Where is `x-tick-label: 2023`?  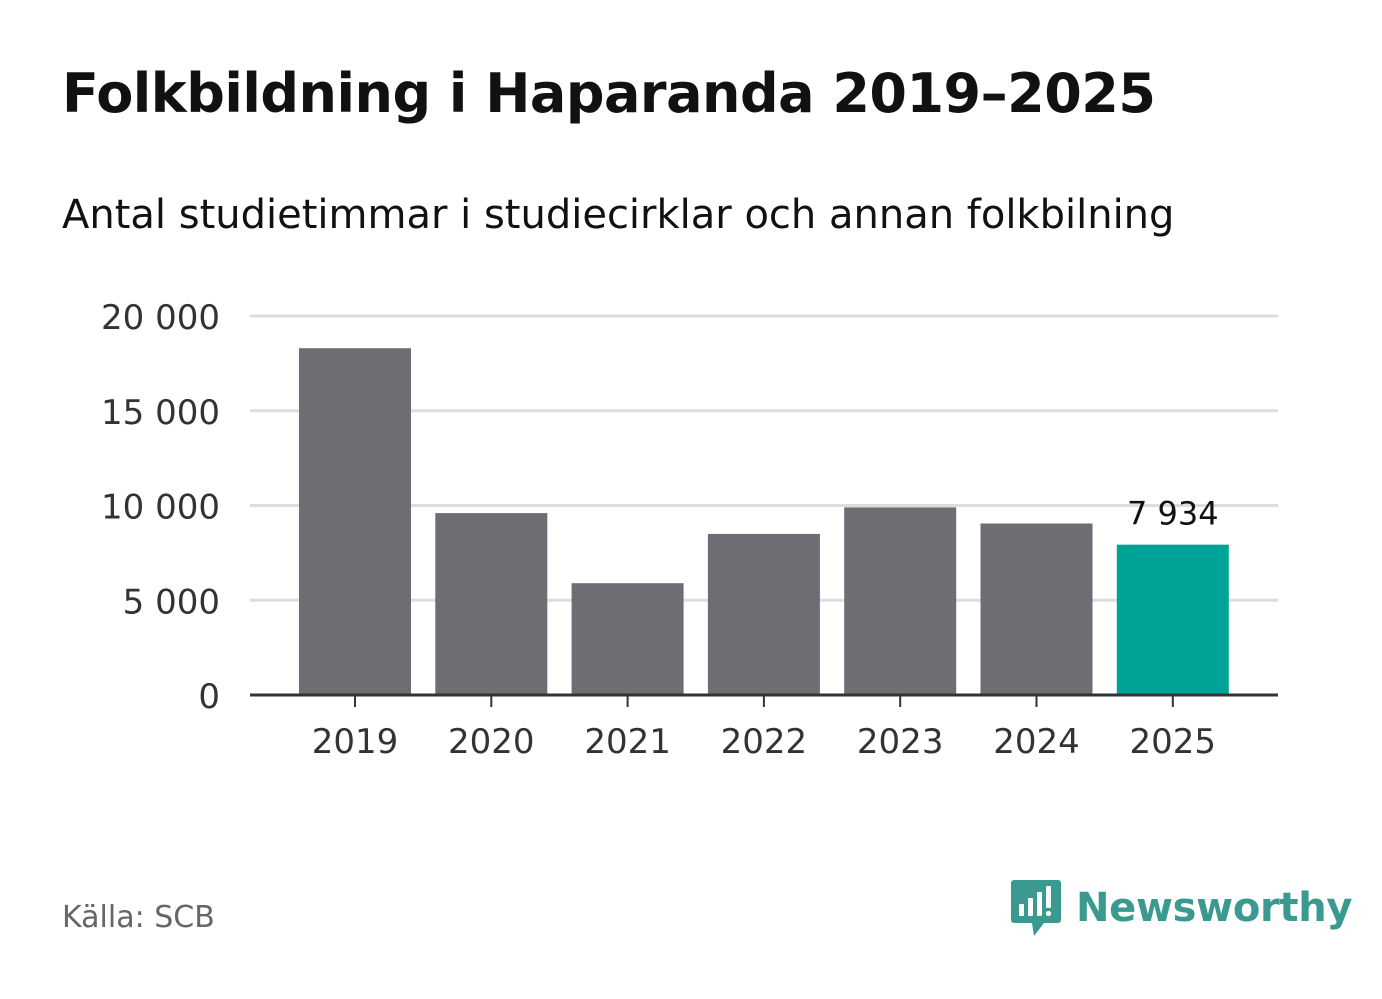 x-tick-label: 2023 is located at coordinates (900, 742).